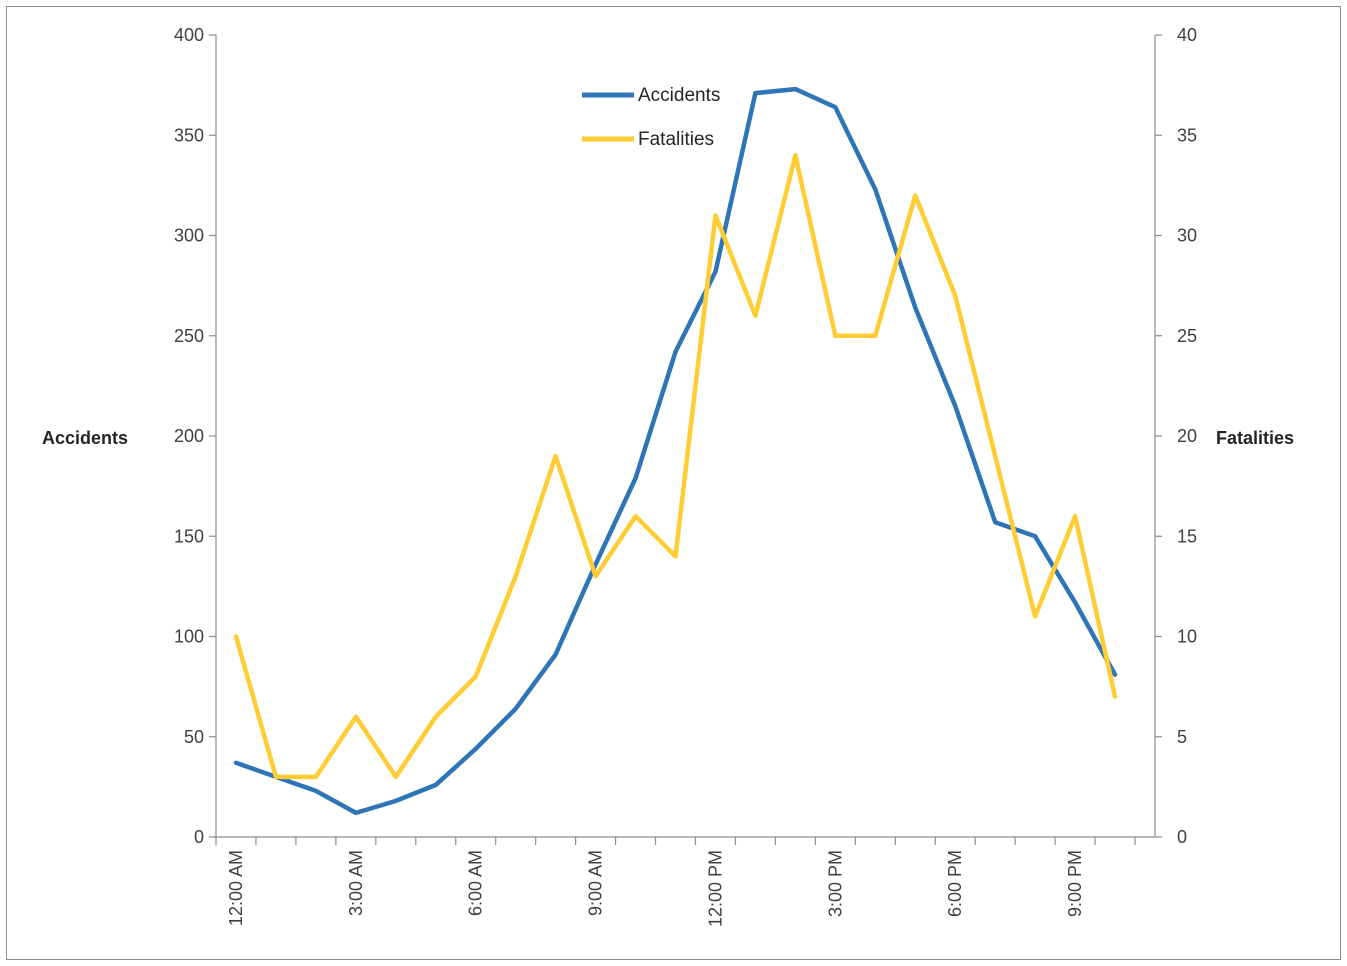  I want to click on y-tick-label-right: 20, so click(1187, 436).